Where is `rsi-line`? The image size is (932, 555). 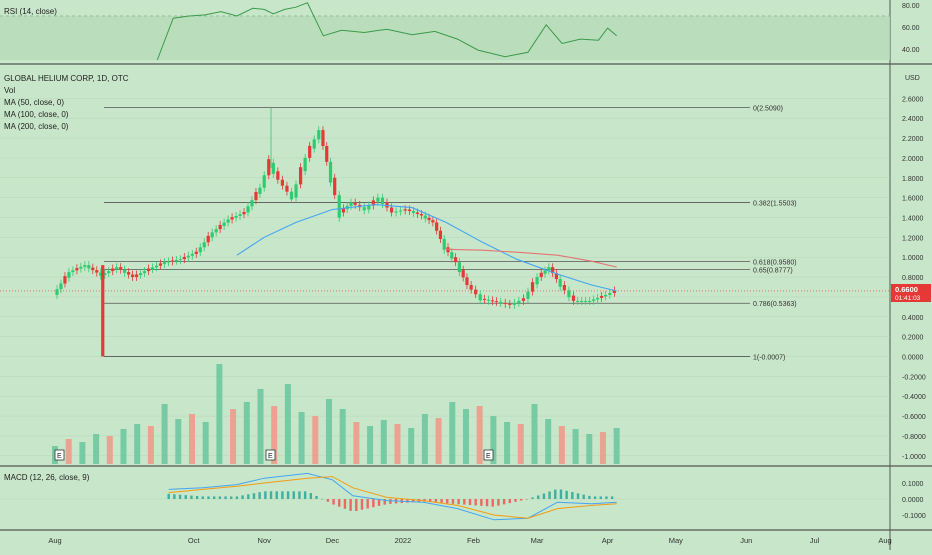 rsi-line is located at coordinates (387, 31).